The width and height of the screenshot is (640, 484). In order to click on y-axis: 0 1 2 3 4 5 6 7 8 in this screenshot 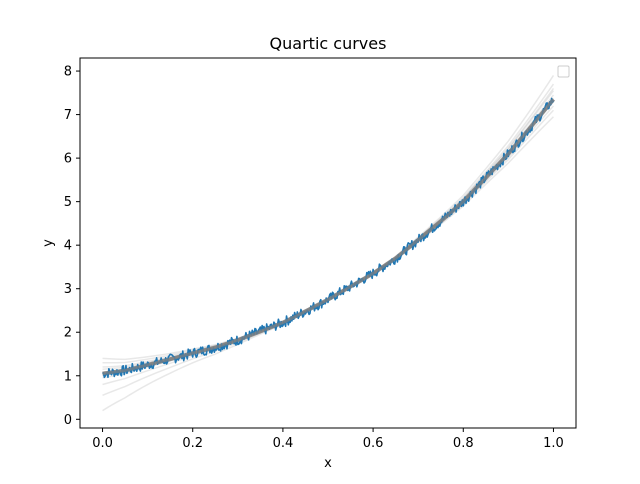, I will do `click(72, 246)`.